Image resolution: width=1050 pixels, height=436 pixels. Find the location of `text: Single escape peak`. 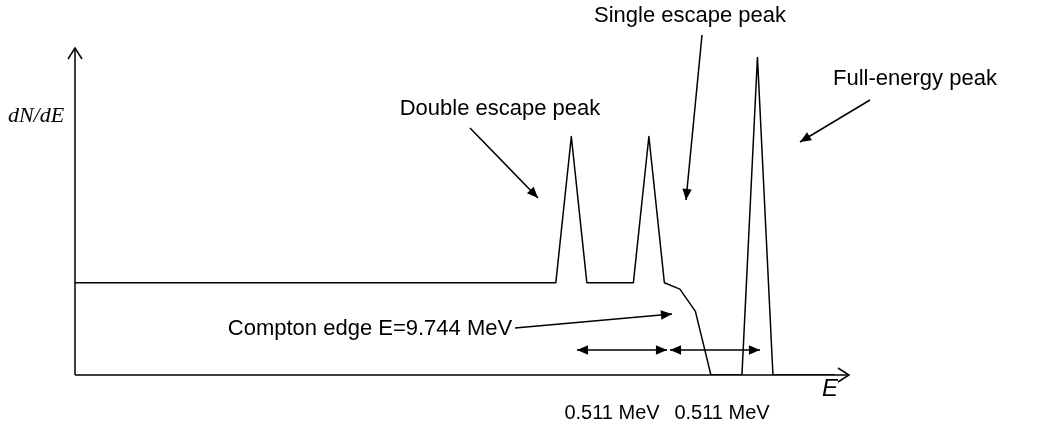

text: Single escape peak is located at coordinates (690, 14).